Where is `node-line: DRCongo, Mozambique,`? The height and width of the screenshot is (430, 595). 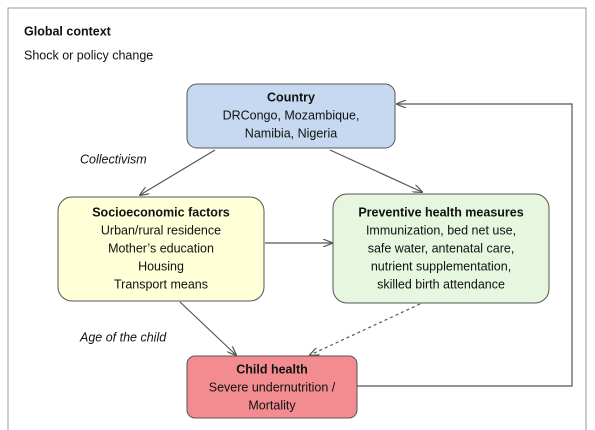
node-line: DRCongo, Mozambique, is located at coordinates (291, 115).